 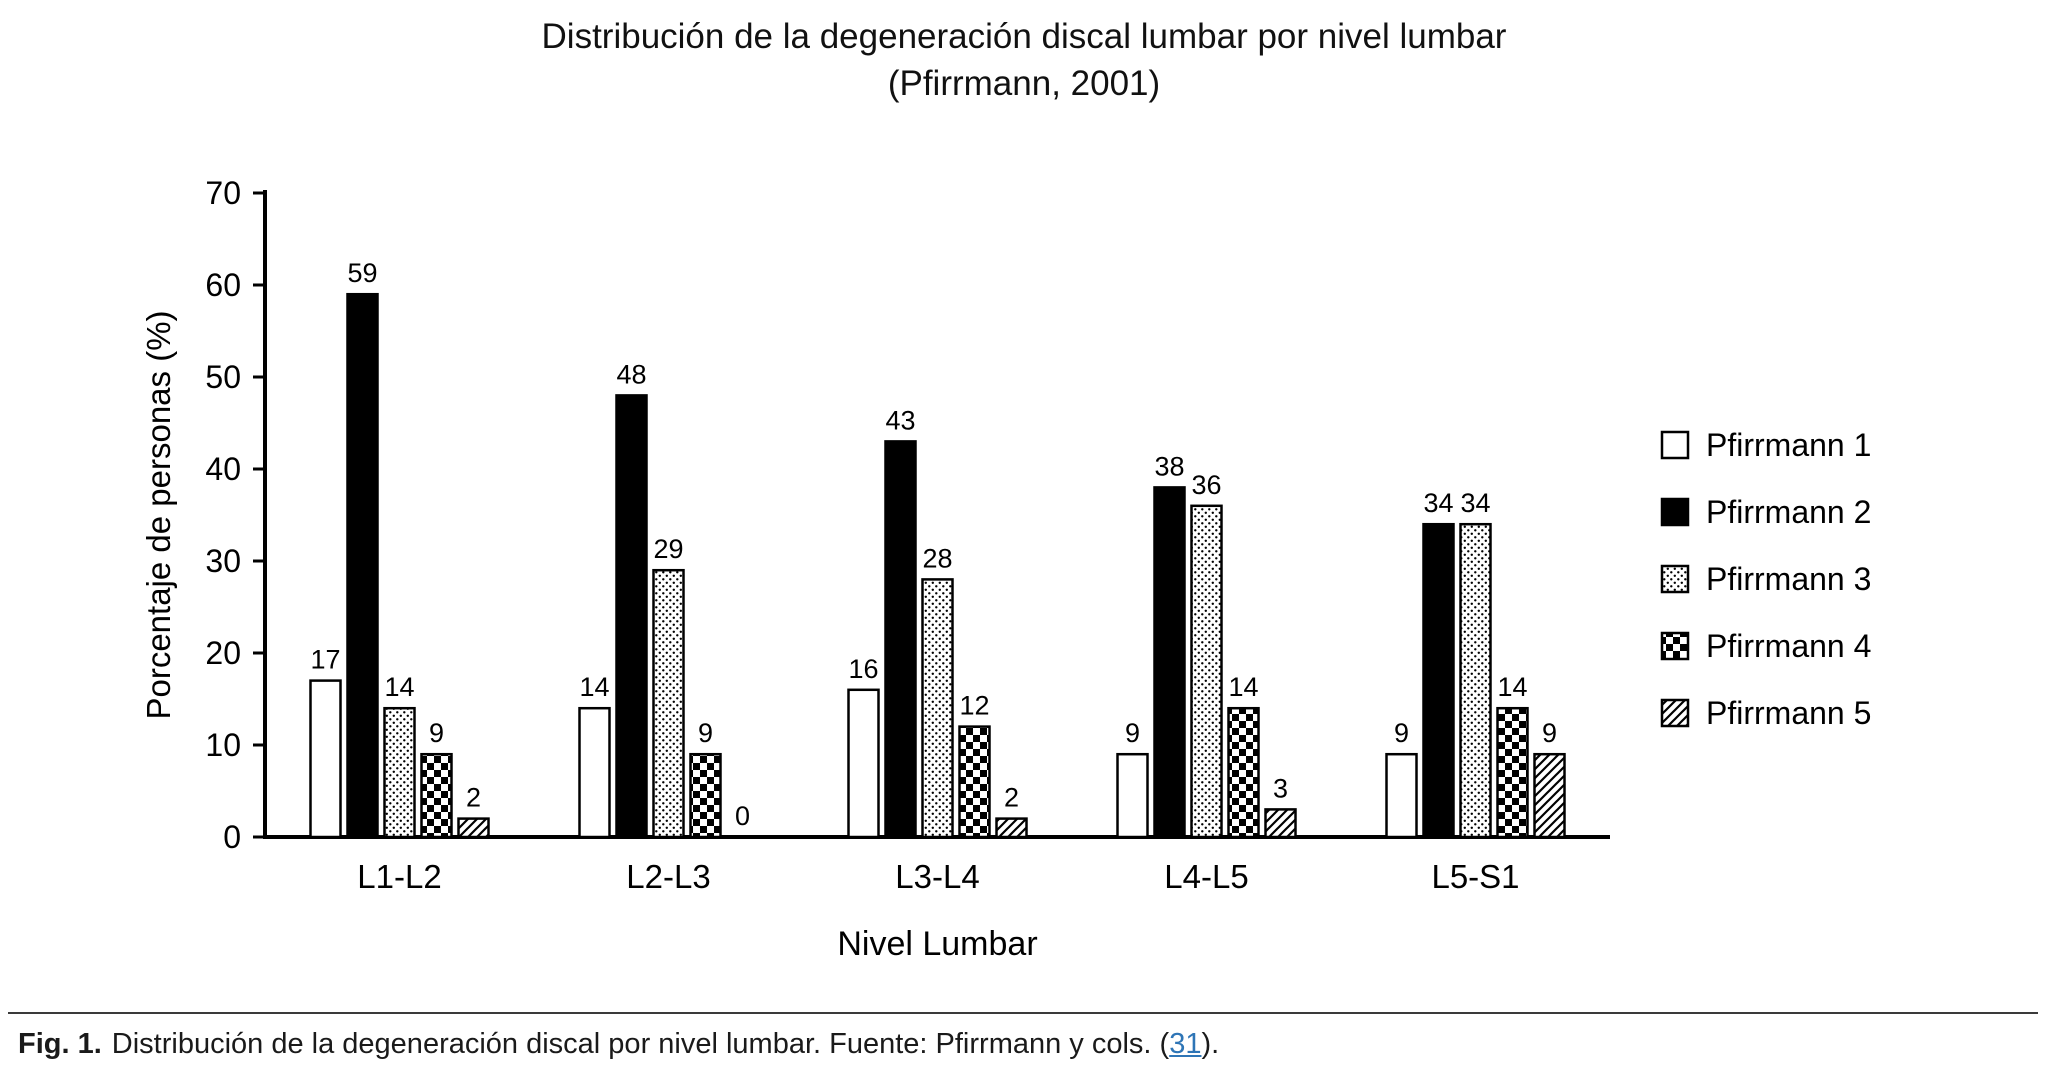 I want to click on bar-value-label: 17, so click(x=325, y=660).